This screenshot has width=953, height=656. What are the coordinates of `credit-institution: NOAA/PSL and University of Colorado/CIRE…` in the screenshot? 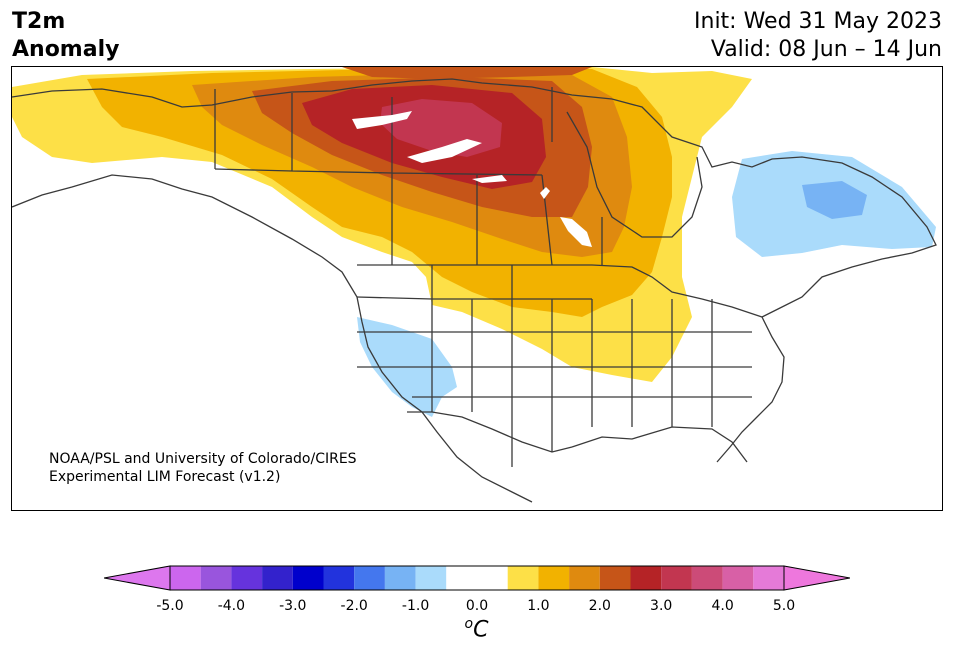 It's located at (203, 459).